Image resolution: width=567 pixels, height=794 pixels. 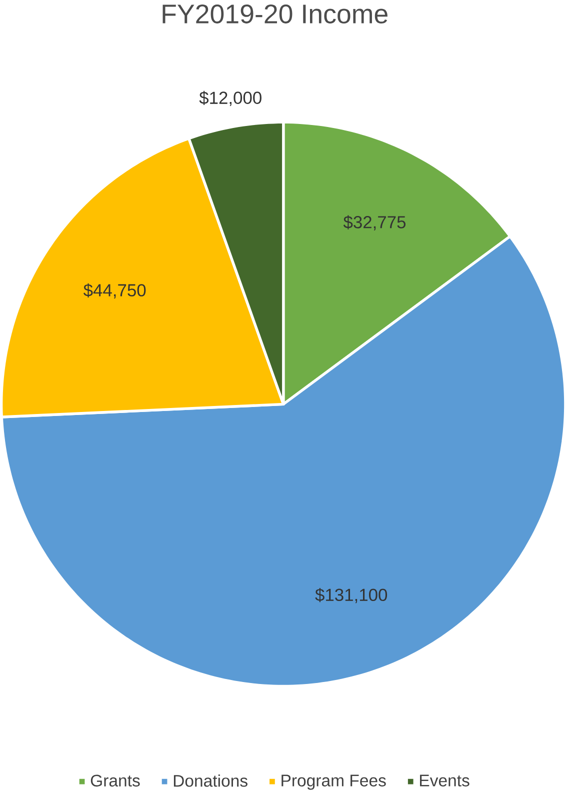 I want to click on data-label: $32,775, so click(x=375, y=222).